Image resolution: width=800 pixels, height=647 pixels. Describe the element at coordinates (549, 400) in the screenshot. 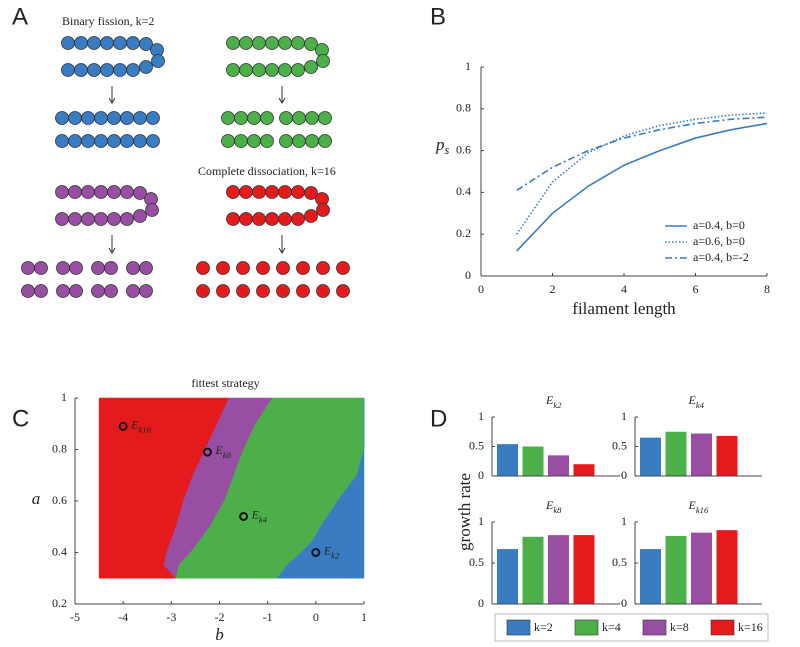

I see `subplot-title-main: E` at that location.